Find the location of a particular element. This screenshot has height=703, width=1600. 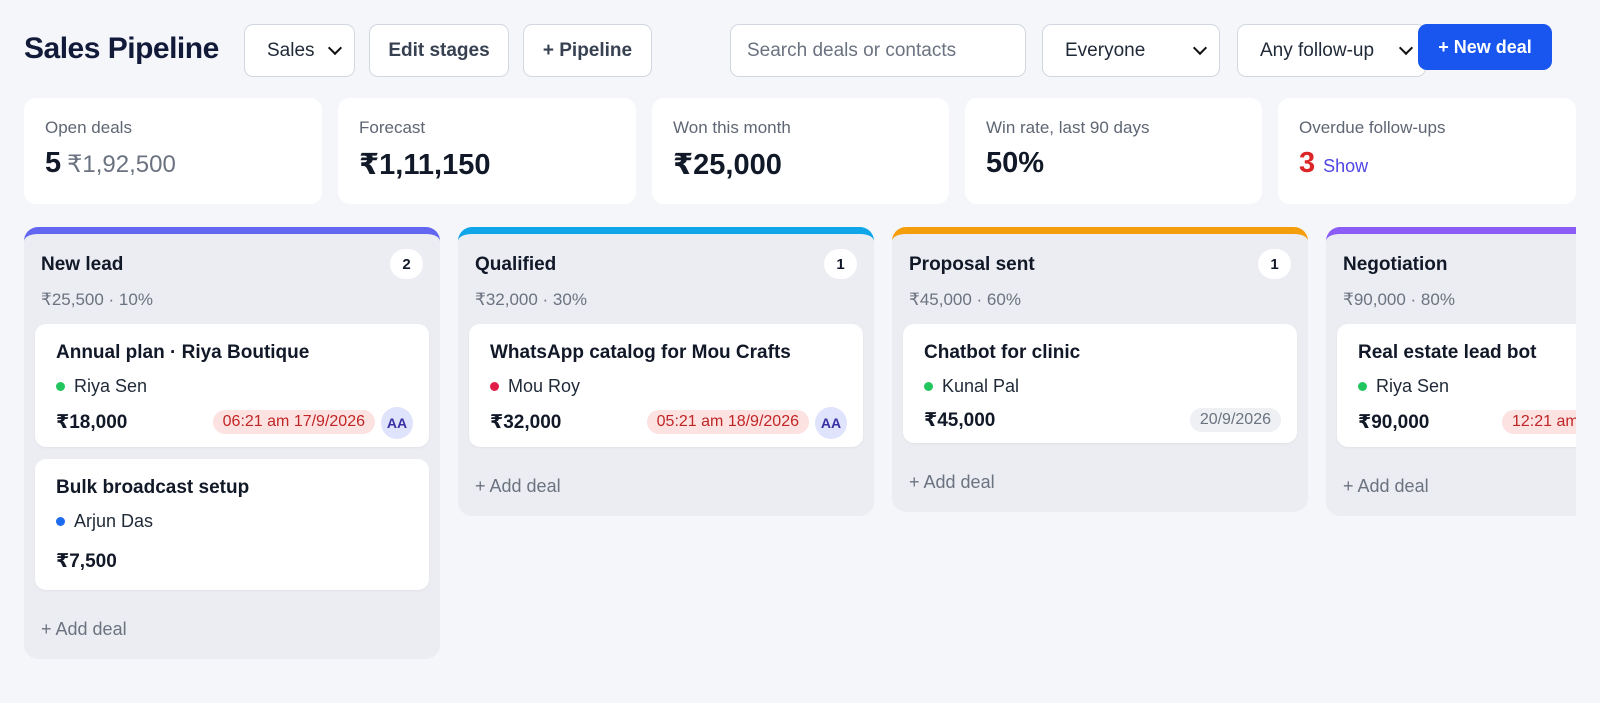

deal-amount: ₹7,500 is located at coordinates (86, 561).